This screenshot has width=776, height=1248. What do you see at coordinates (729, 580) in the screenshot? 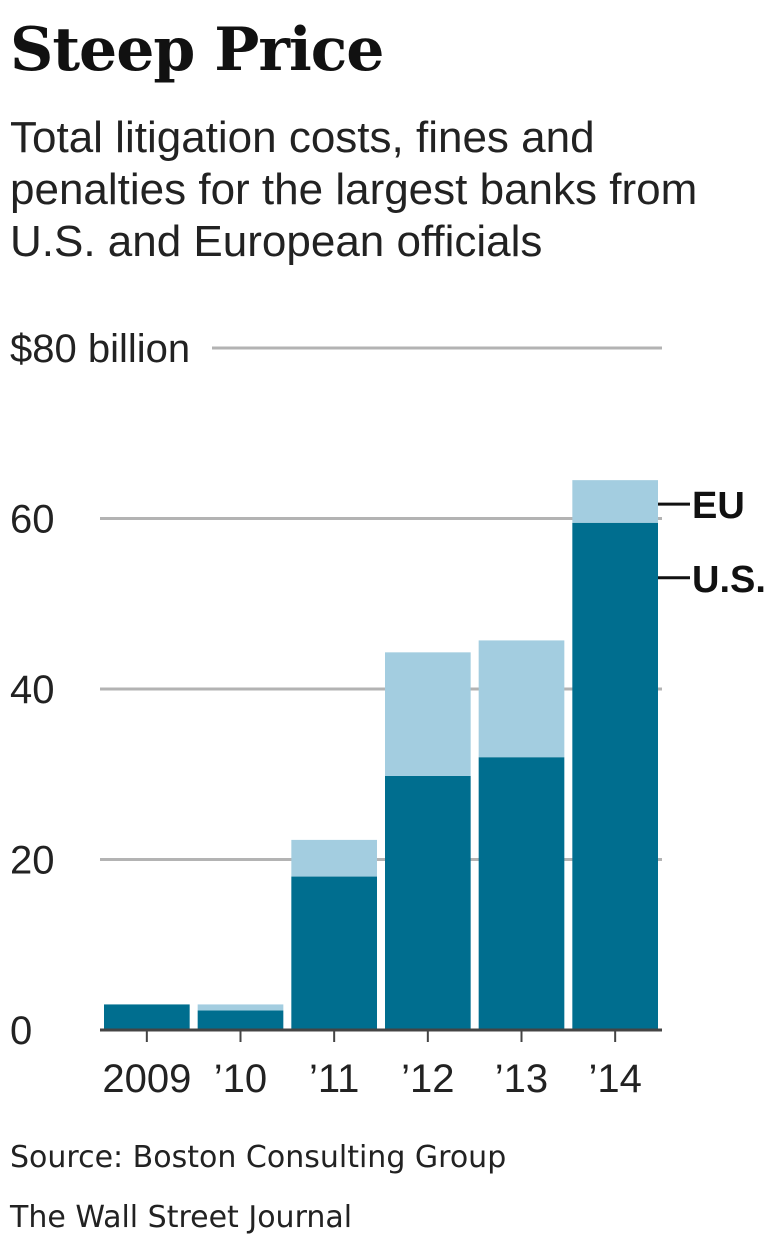
I see `legend-label-us: U.S.` at bounding box center [729, 580].